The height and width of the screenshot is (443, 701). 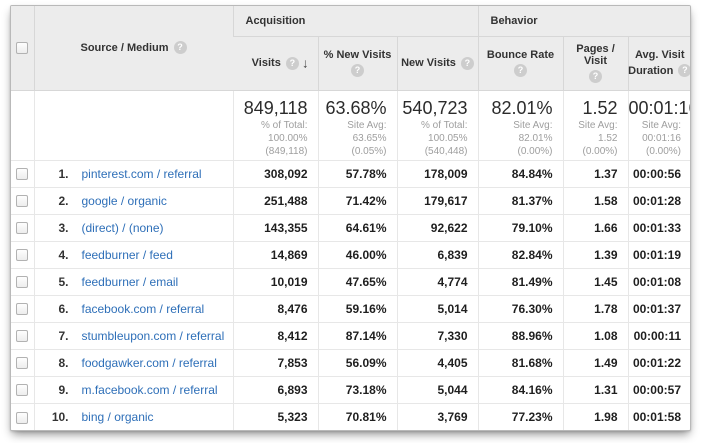 I want to click on sort-descending-icon: ↓, so click(x=305, y=63).